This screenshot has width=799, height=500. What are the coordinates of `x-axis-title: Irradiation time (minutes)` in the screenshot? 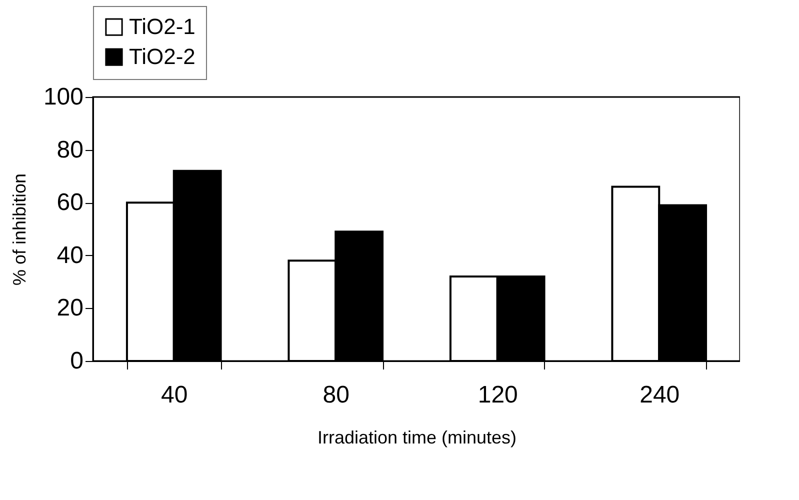 It's located at (417, 438).